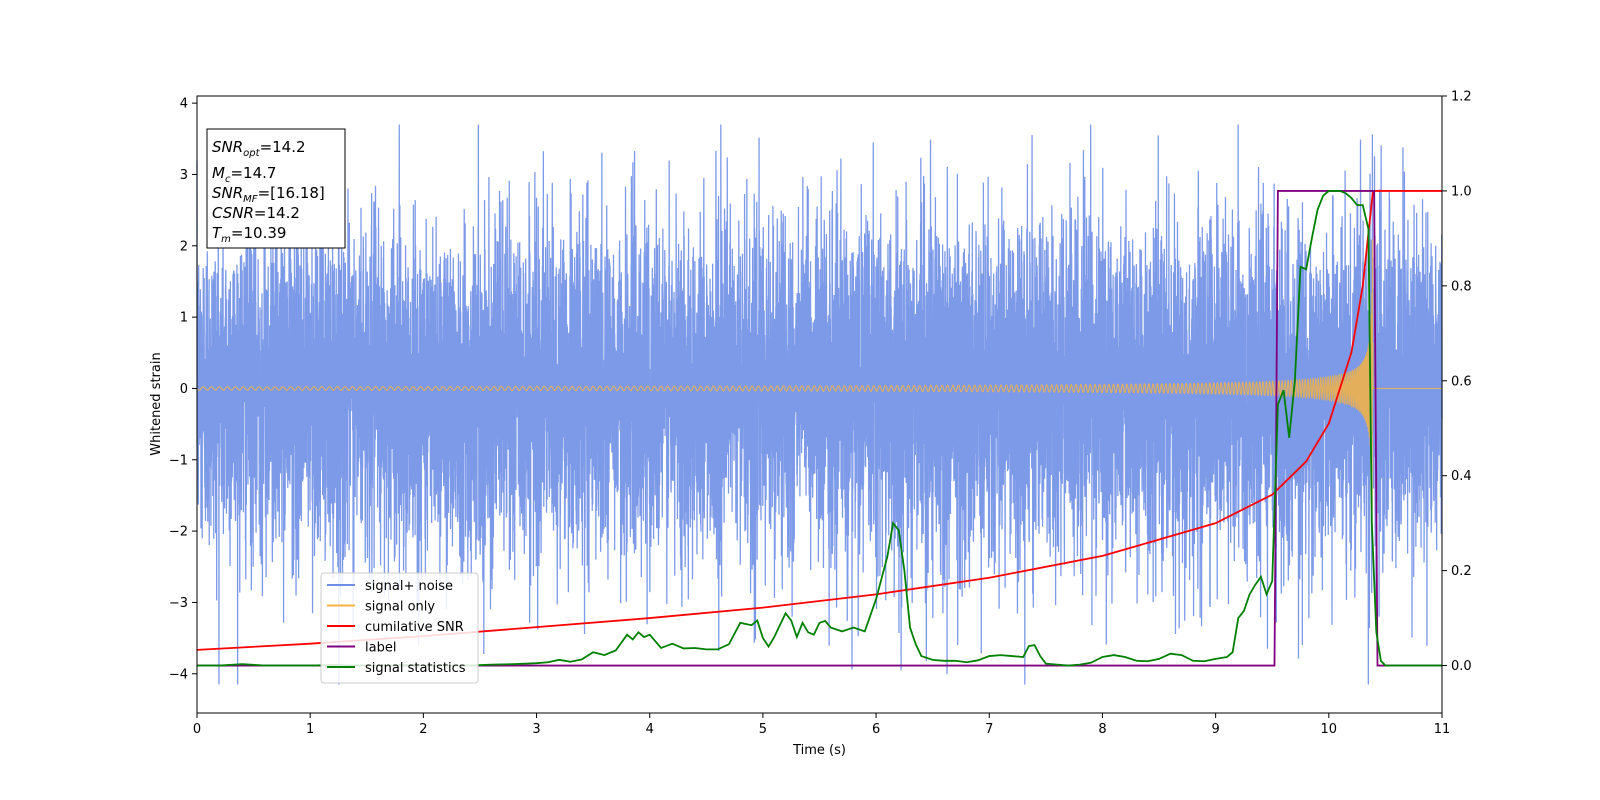 The width and height of the screenshot is (1600, 800). What do you see at coordinates (178, 532) in the screenshot?
I see `y-left-tick-label: −2` at bounding box center [178, 532].